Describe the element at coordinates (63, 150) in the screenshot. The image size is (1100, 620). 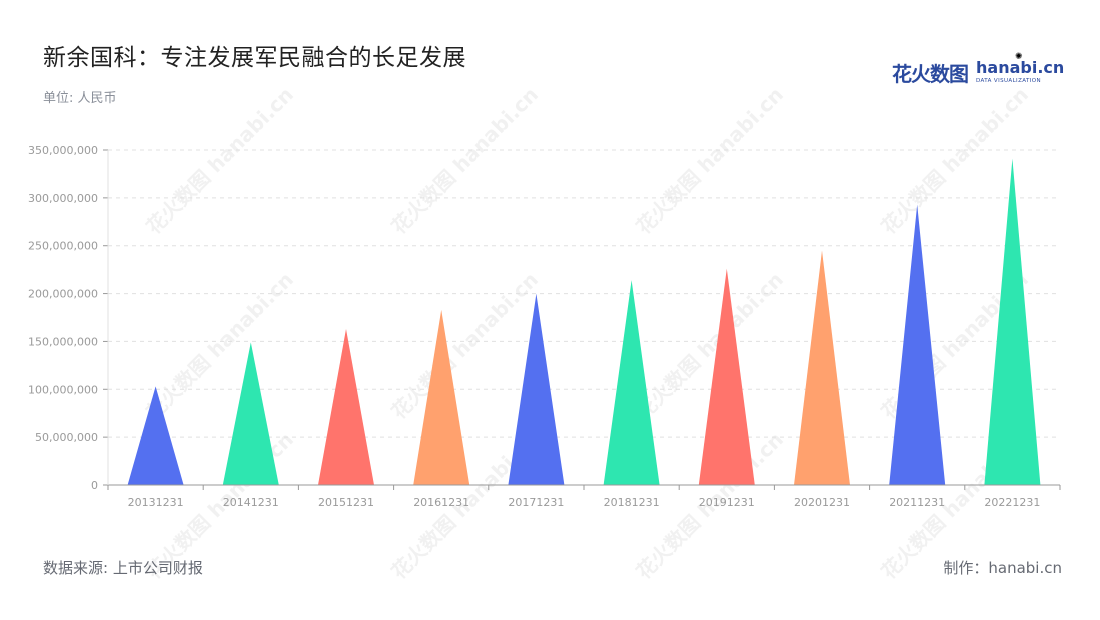
I see `y-tick-label: 350,000,000` at that location.